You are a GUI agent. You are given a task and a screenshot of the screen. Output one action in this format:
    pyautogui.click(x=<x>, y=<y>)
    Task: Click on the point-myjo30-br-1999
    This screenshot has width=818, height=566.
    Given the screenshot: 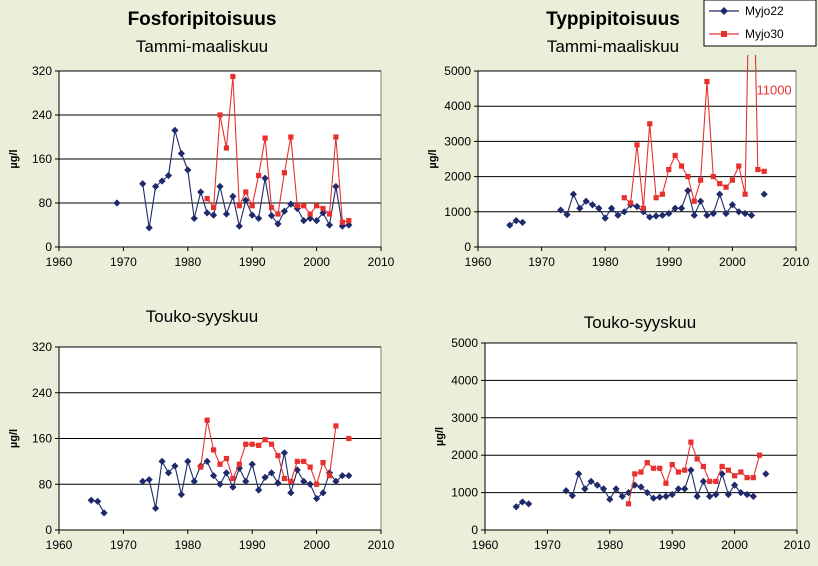 What is the action you would take?
    pyautogui.click(x=728, y=470)
    